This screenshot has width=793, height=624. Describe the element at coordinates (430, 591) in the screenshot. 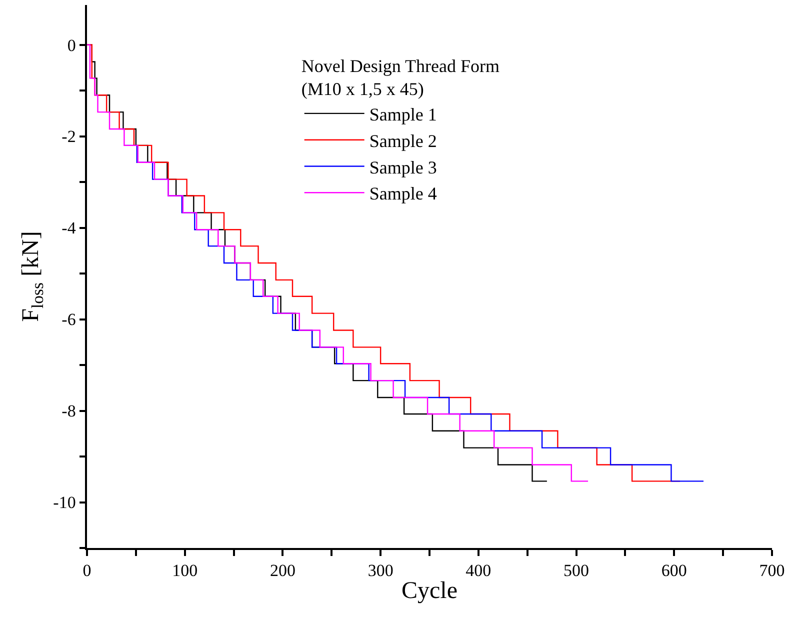

I see `x-axis-title: Cycle` at that location.